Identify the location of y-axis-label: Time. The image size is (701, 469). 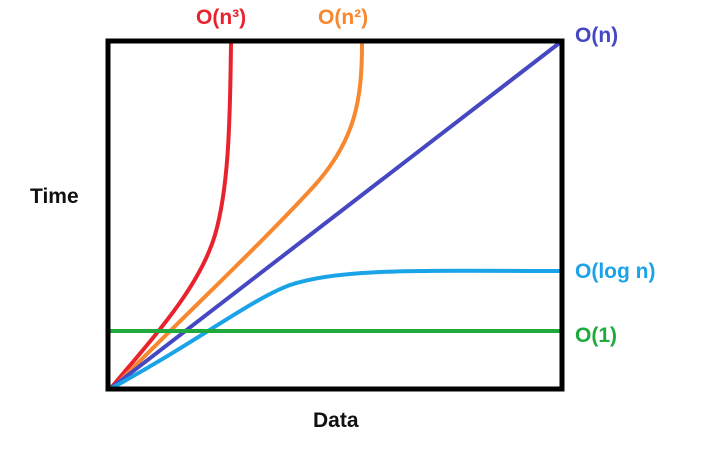
(54, 196).